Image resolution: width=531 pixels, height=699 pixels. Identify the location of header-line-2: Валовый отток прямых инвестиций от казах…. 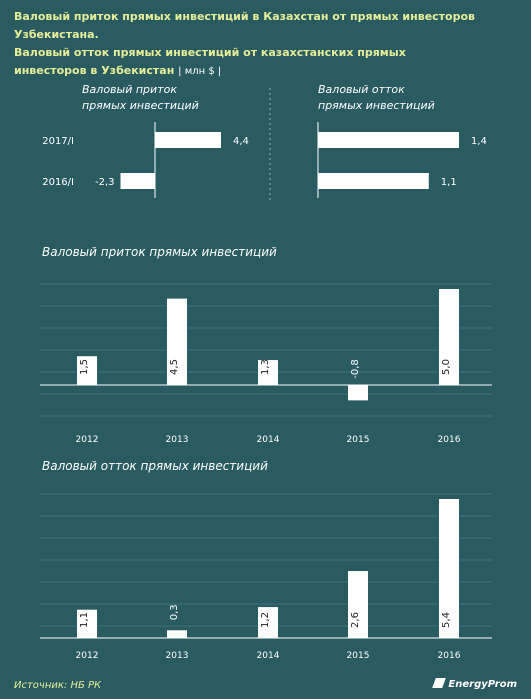
(210, 52).